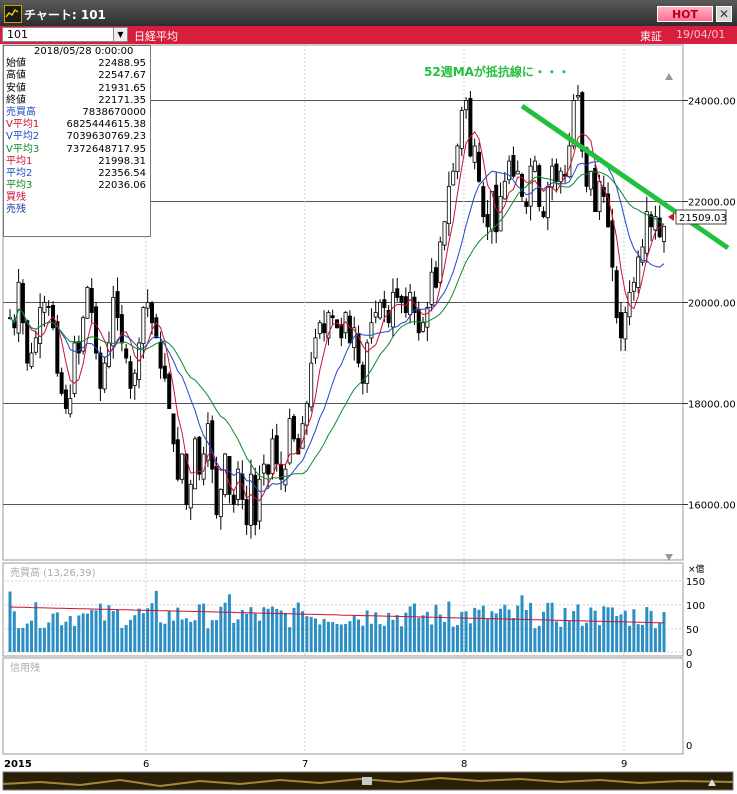 This screenshot has height=794, width=737. I want to click on current-price-arrow, so click(671, 217).